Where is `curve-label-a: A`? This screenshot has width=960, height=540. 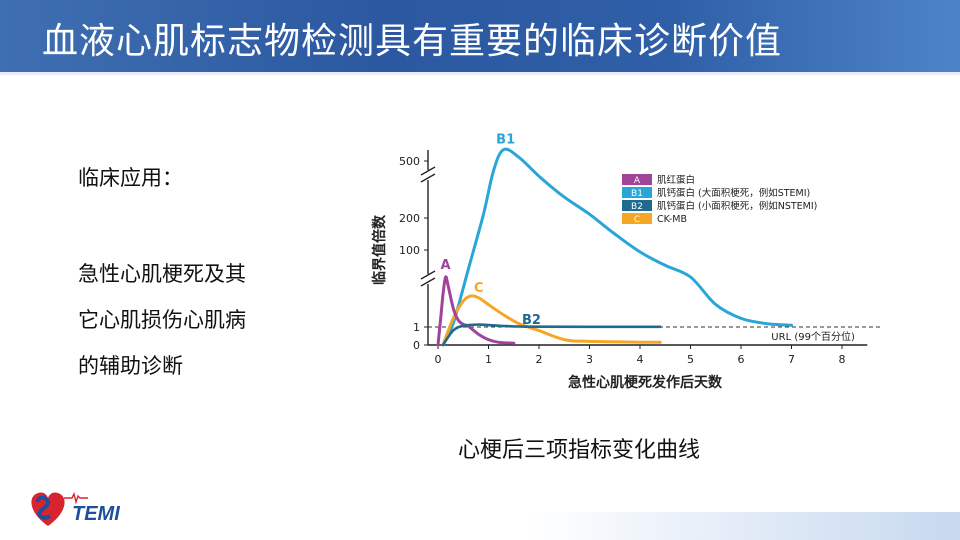
curve-label-a: A is located at coordinates (446, 265).